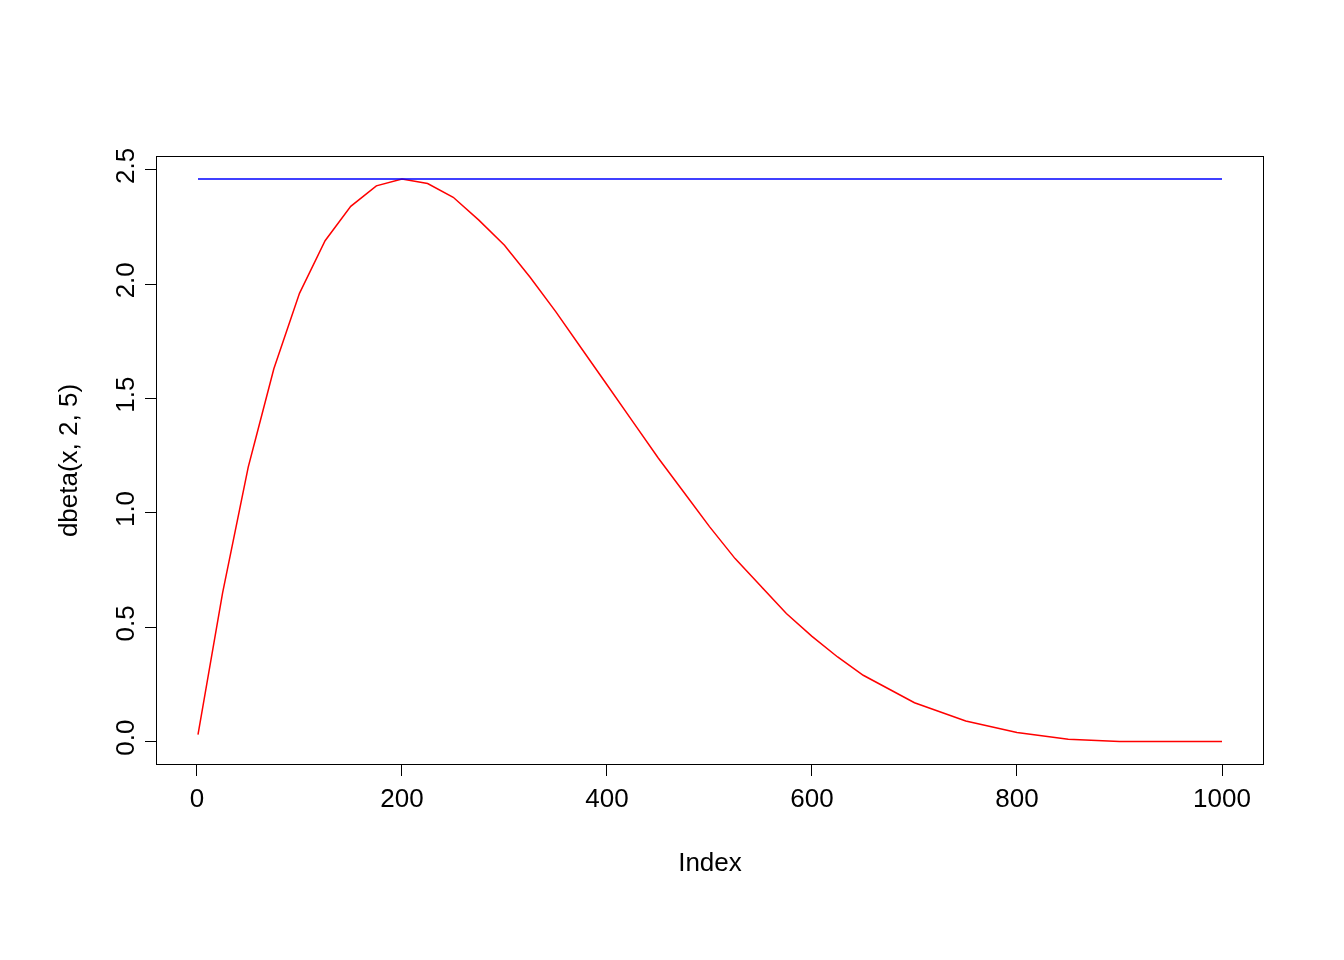 Image resolution: width=1344 pixels, height=960 pixels. I want to click on y-tick-label: 2.0, so click(125, 280).